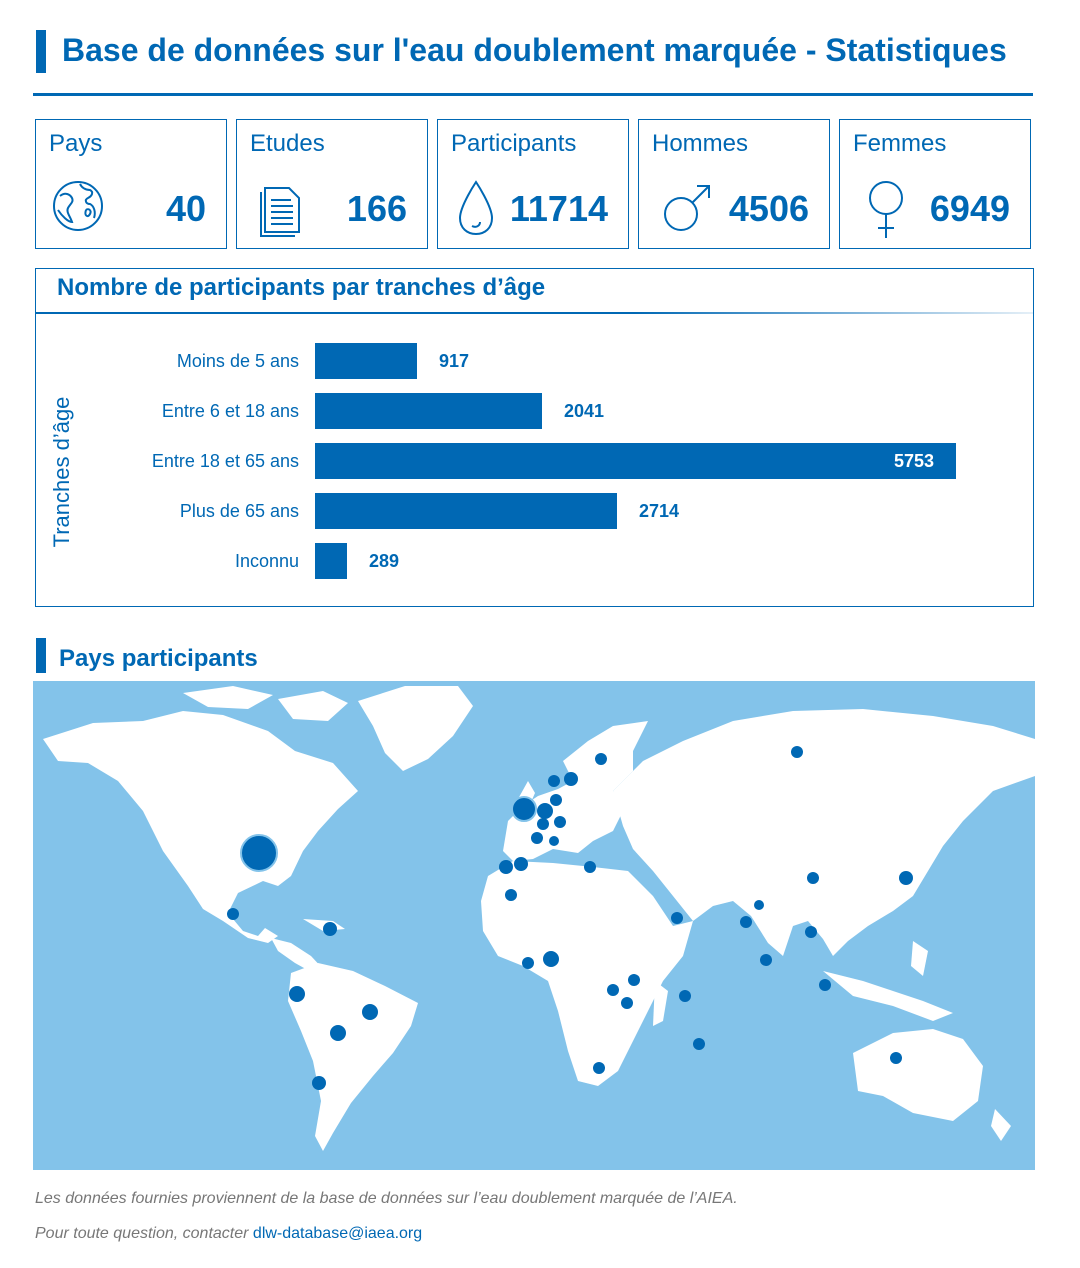  What do you see at coordinates (41, 51) in the screenshot?
I see `title-accent-bar` at bounding box center [41, 51].